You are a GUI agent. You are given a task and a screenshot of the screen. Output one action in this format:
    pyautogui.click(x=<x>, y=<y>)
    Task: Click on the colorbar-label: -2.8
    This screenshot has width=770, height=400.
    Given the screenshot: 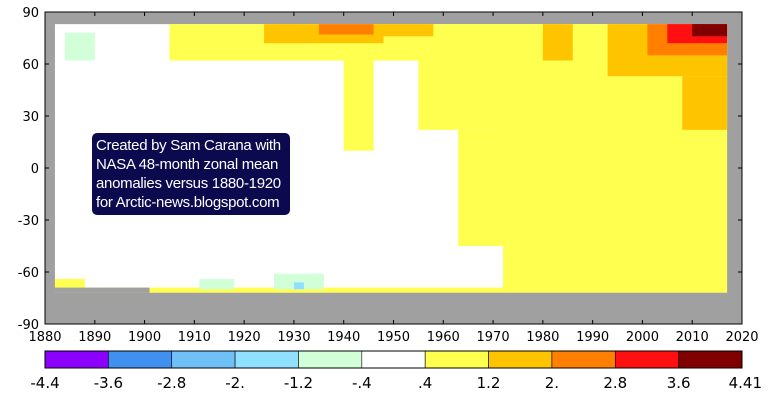 What is the action you would take?
    pyautogui.click(x=171, y=383)
    